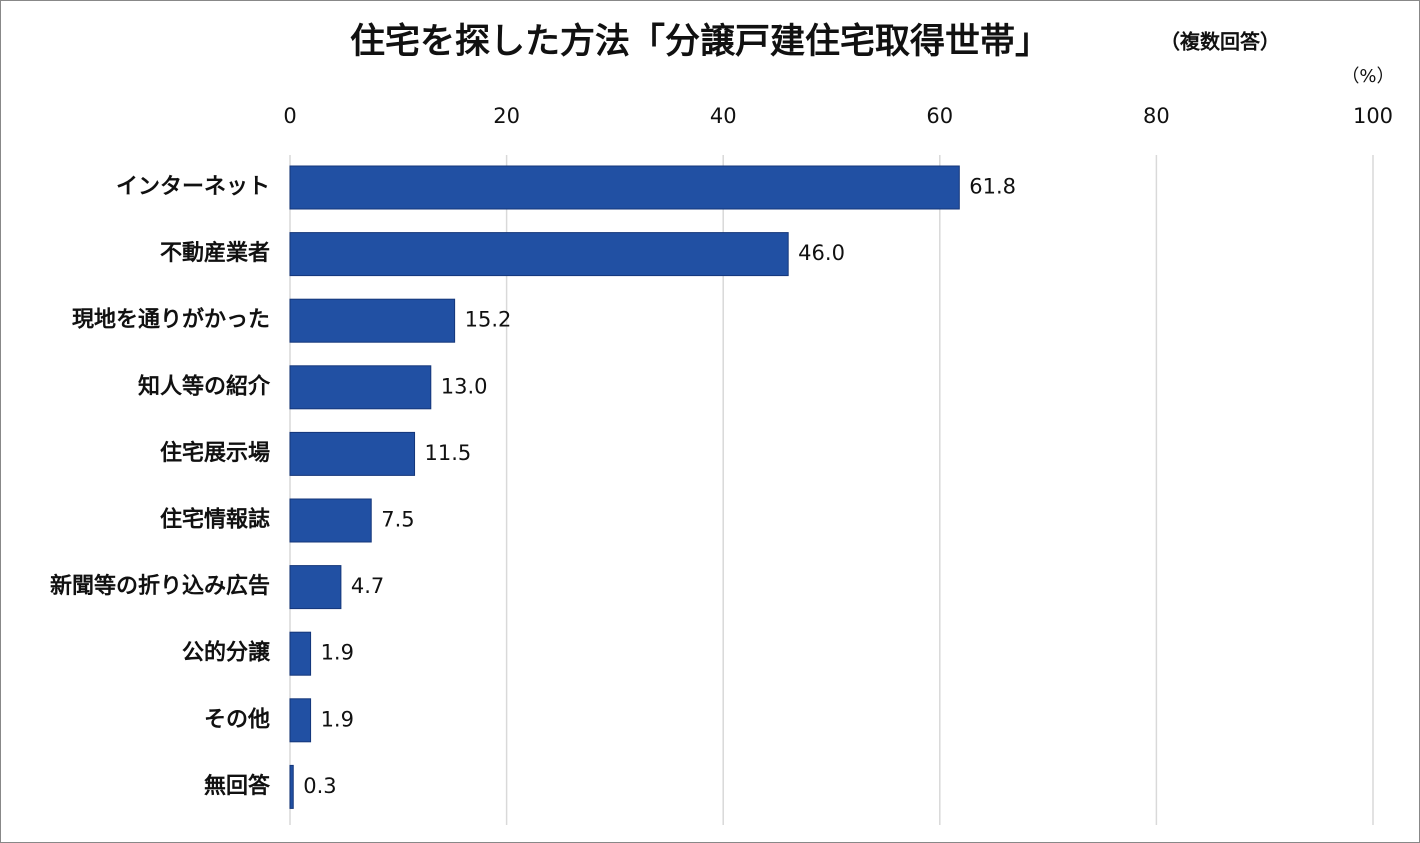  What do you see at coordinates (506, 116) in the screenshot?
I see `x-tick-label: 20` at bounding box center [506, 116].